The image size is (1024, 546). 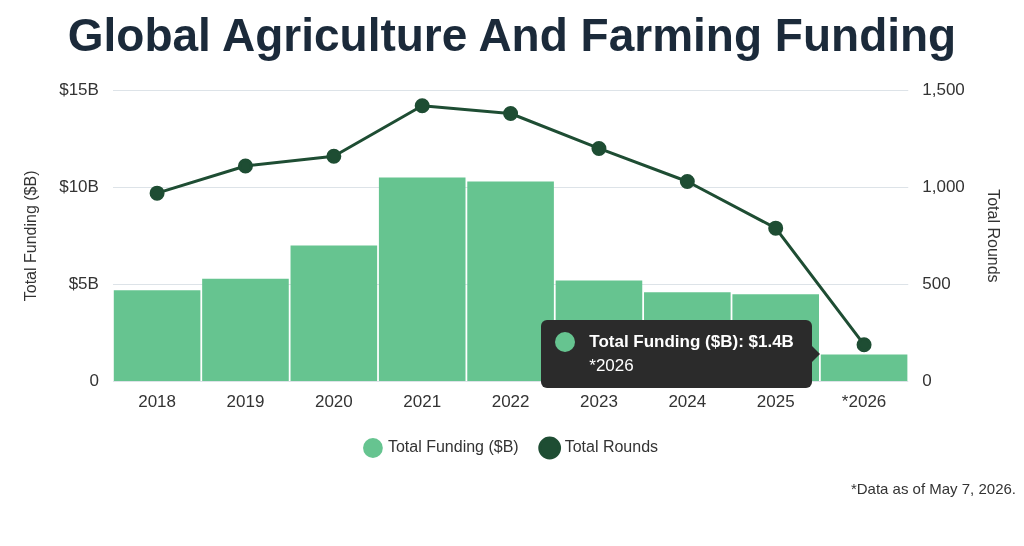 What do you see at coordinates (687, 402) in the screenshot?
I see `x-tick-label: 2024` at bounding box center [687, 402].